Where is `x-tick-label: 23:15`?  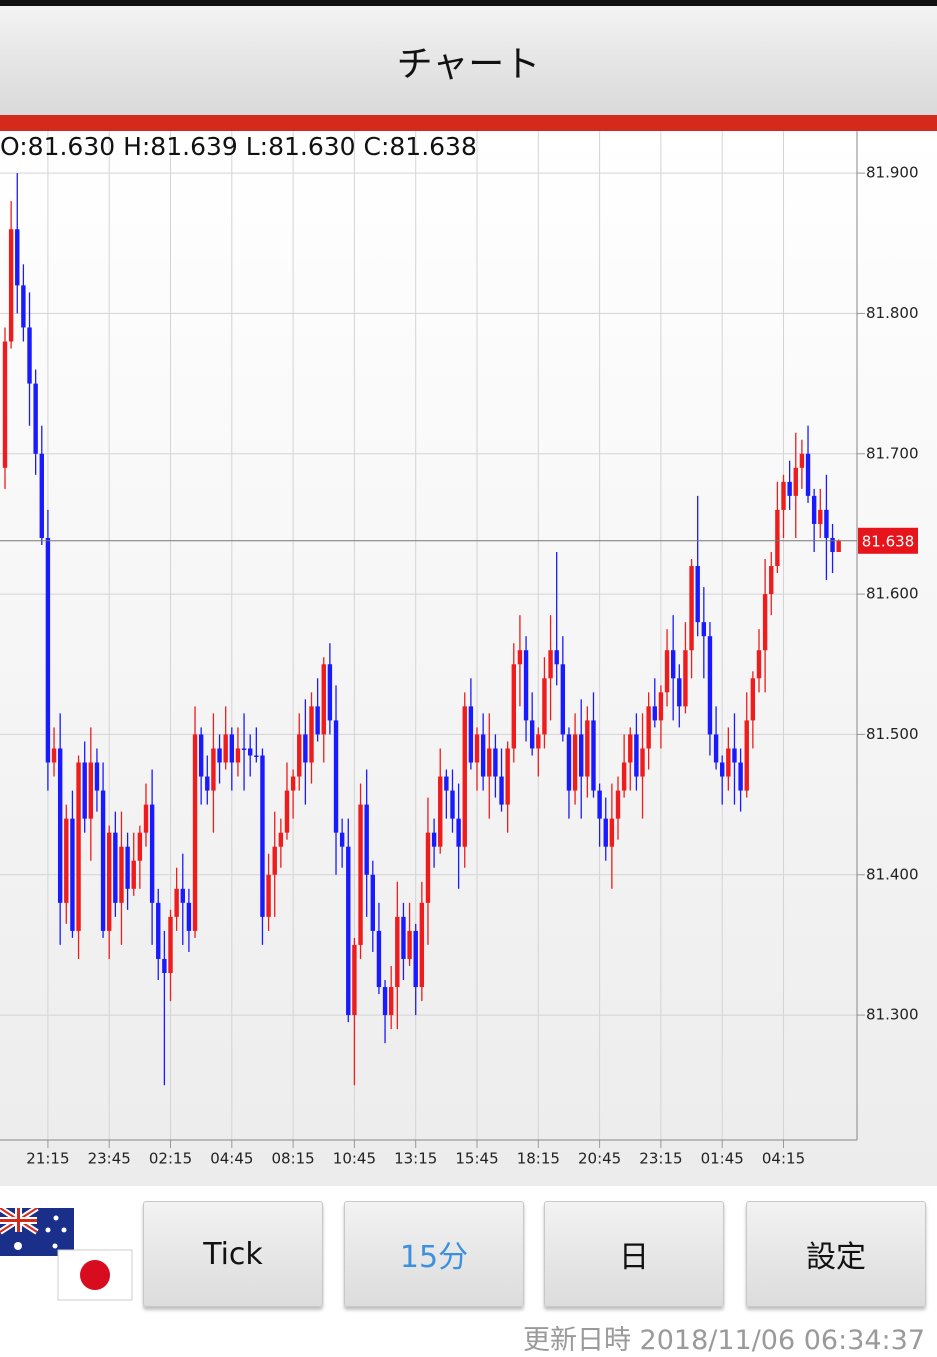
x-tick-label: 23:15 is located at coordinates (660, 1159).